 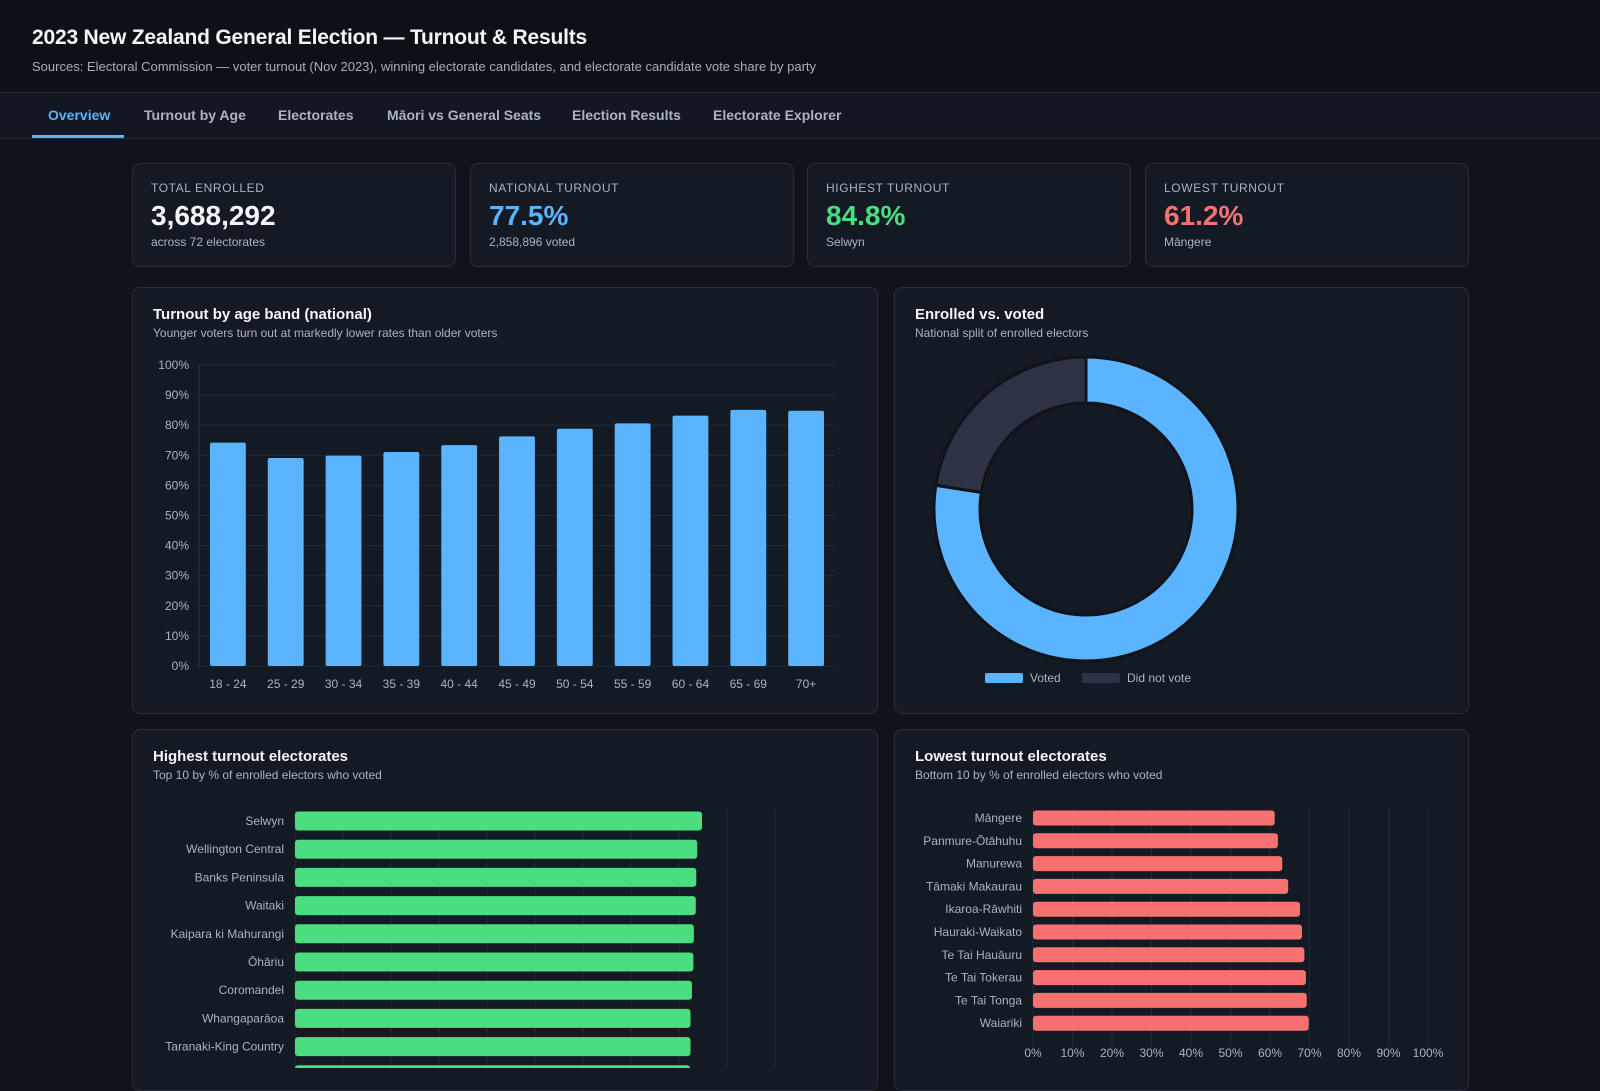 I want to click on y-tick-label: 50%, so click(x=177, y=516).